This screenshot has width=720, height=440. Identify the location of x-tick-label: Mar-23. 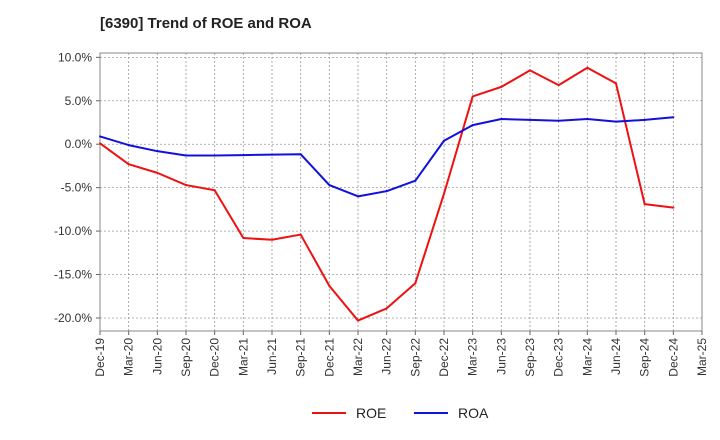
(473, 357).